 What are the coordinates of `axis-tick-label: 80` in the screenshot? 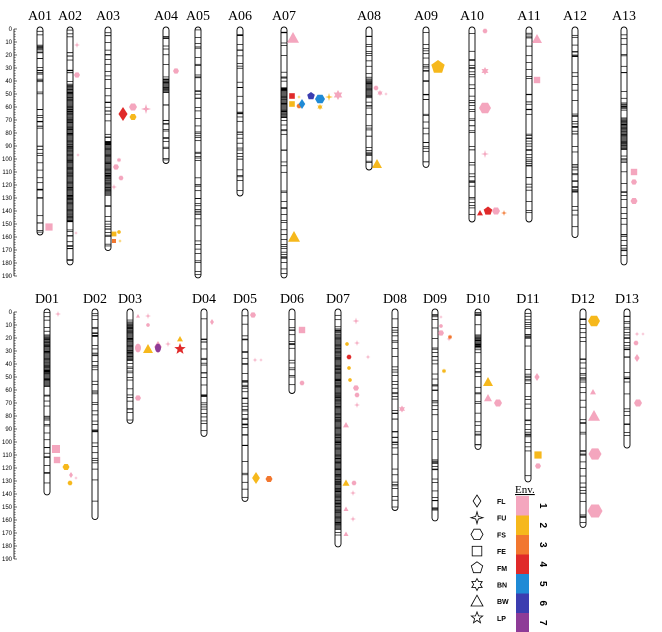 It's located at (8, 134).